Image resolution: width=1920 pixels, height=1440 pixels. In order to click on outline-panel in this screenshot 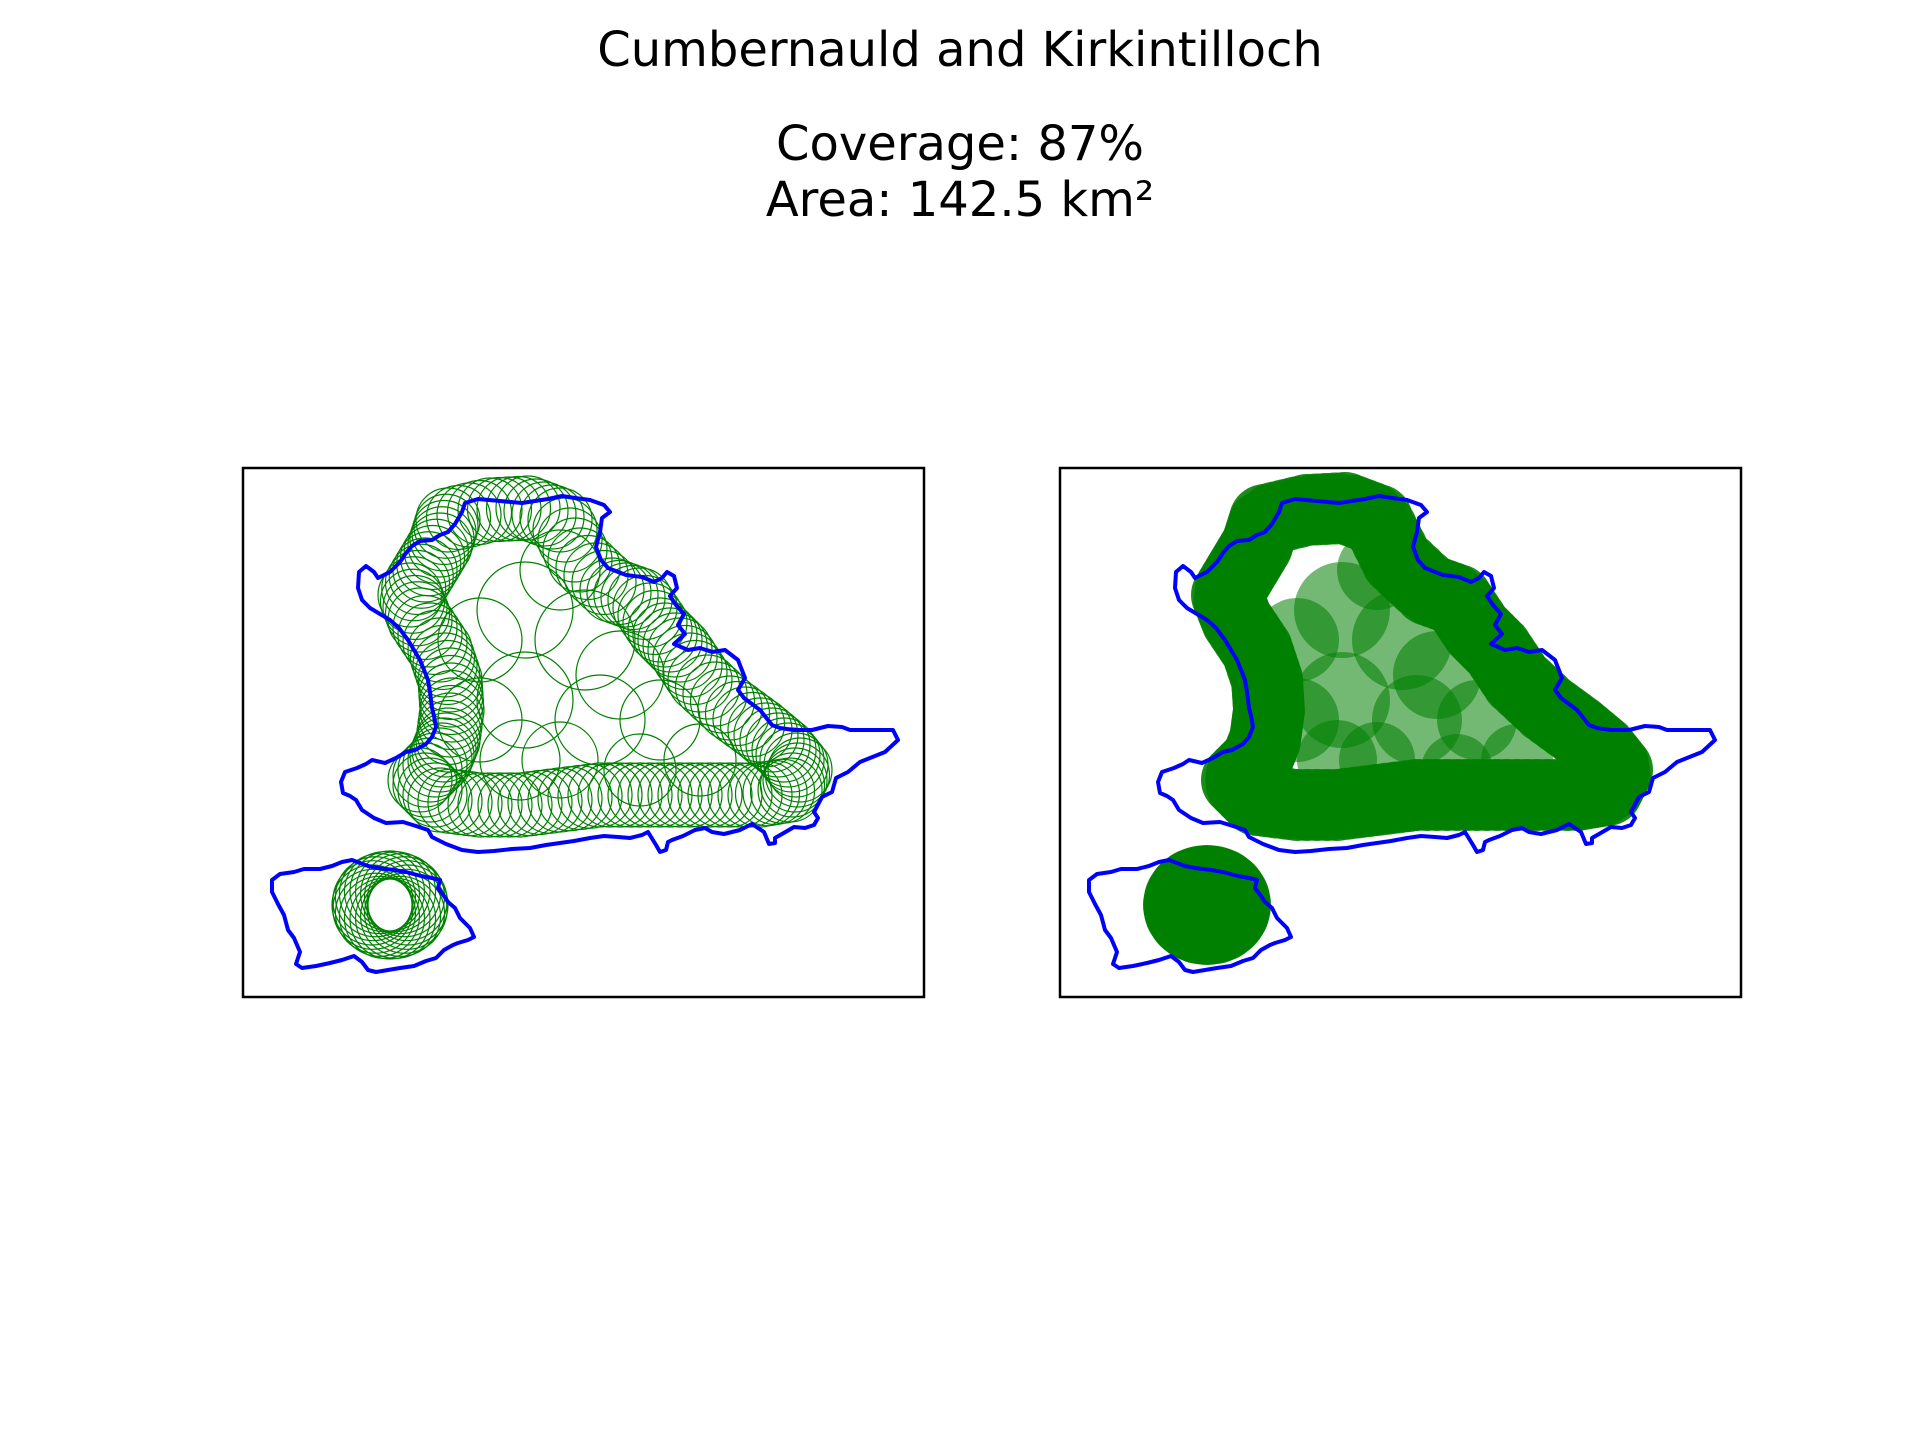, I will do `click(583, 732)`.